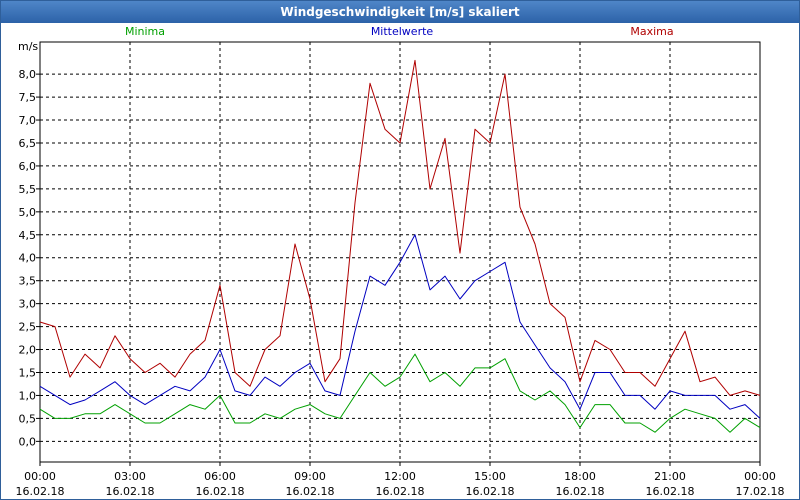 The image size is (800, 500). Describe the element at coordinates (28, 235) in the screenshot. I see `y-tick-label: 4,5` at that location.